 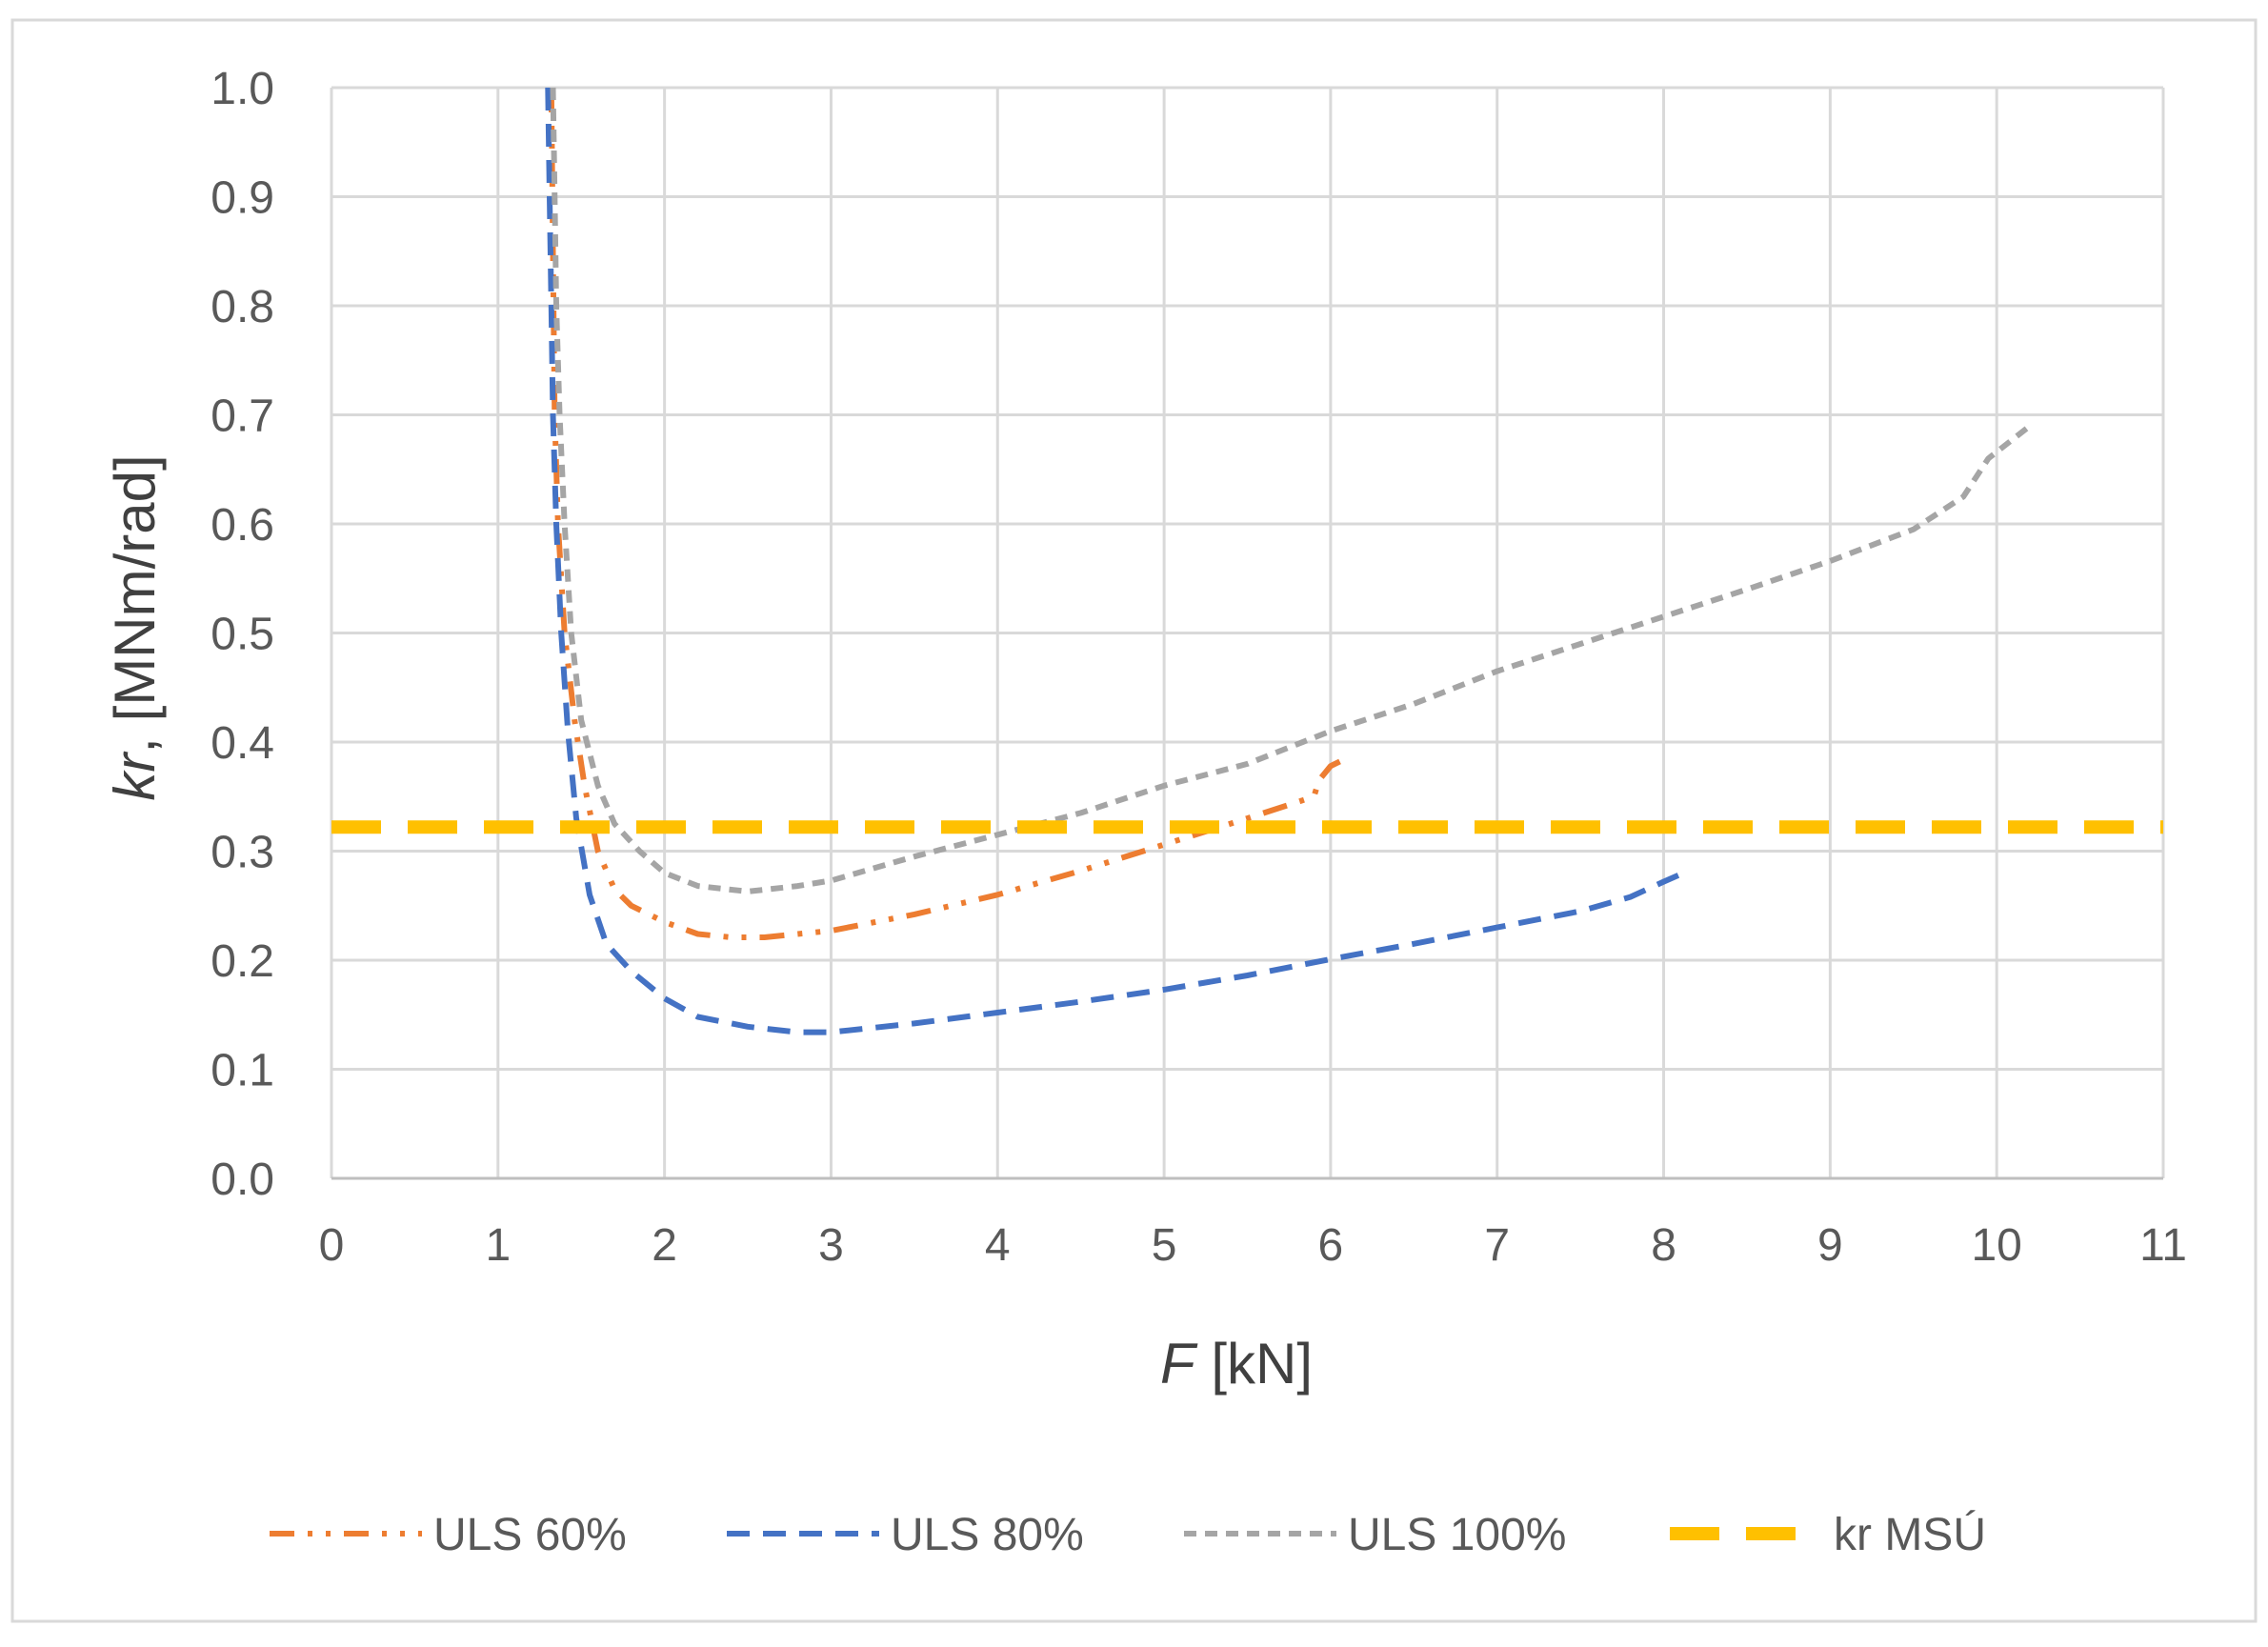 What do you see at coordinates (1457, 1535) in the screenshot?
I see `legend-label: ULS 100%` at bounding box center [1457, 1535].